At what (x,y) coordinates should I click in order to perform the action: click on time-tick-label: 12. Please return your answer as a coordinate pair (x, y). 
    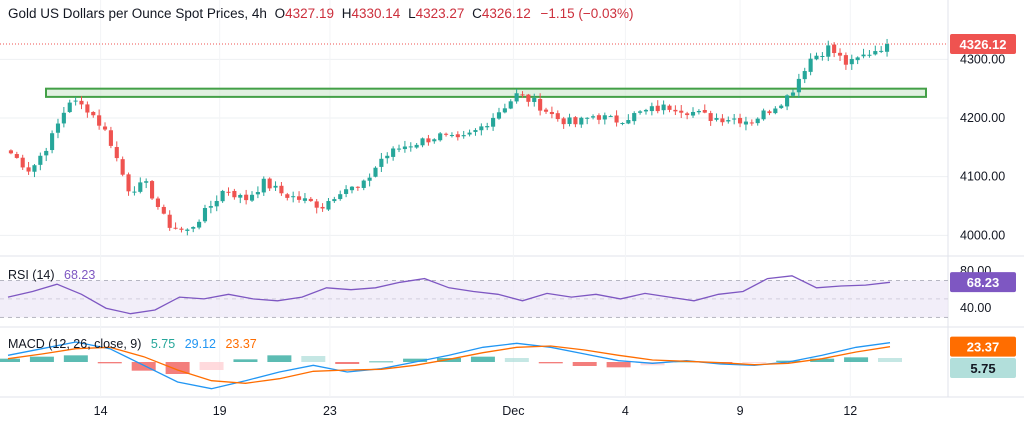
    Looking at the image, I should click on (850, 411).